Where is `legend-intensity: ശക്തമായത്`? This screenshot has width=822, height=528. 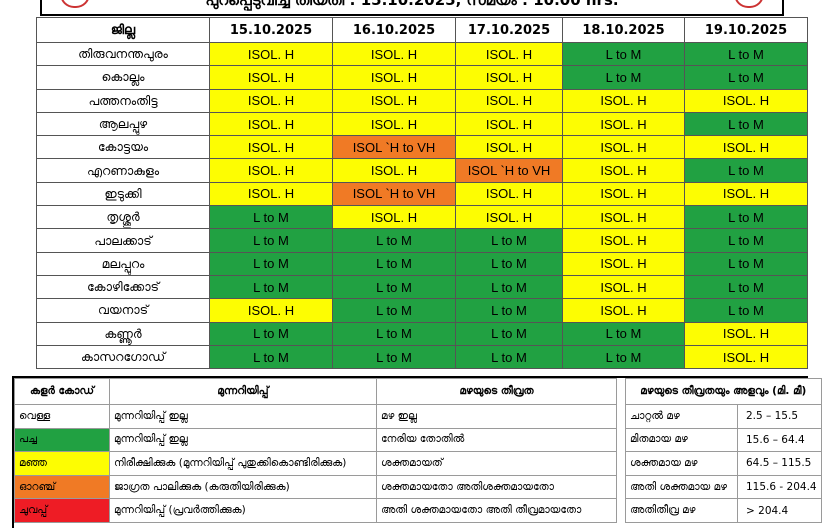 legend-intensity: ശക്തമായത് is located at coordinates (496, 463).